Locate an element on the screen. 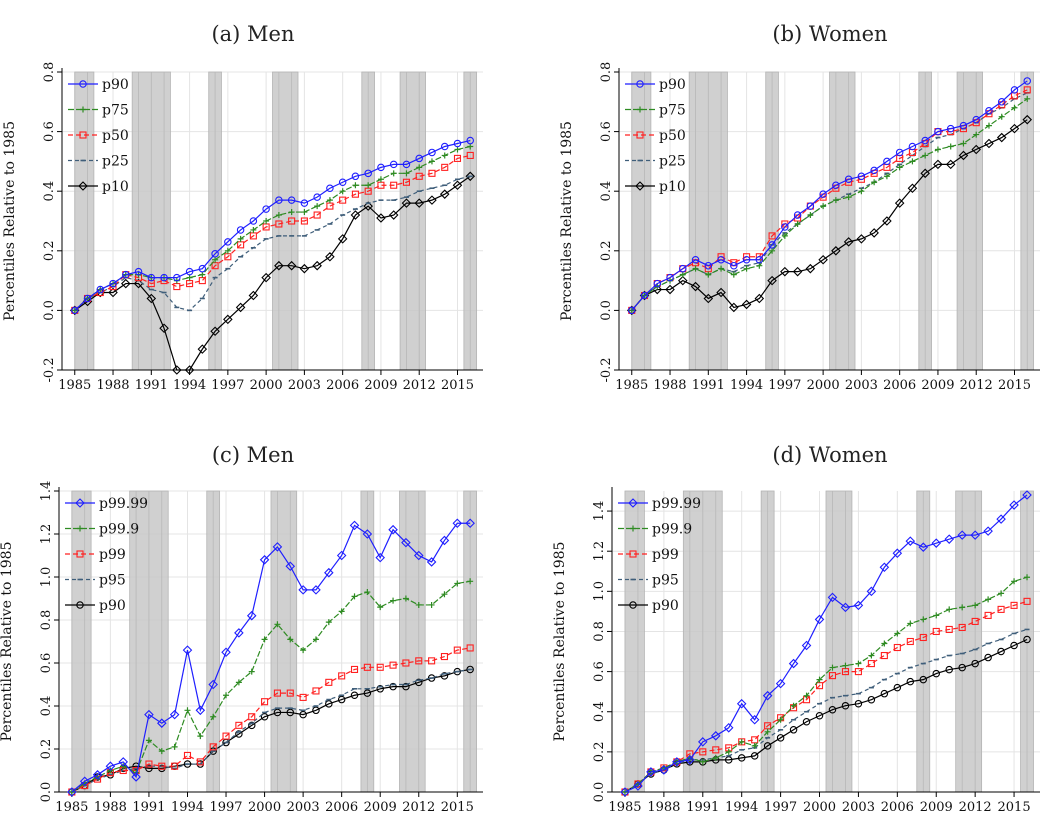 This screenshot has height=823, width=1054. x-tick-label: 1991 is located at coordinates (702, 807).